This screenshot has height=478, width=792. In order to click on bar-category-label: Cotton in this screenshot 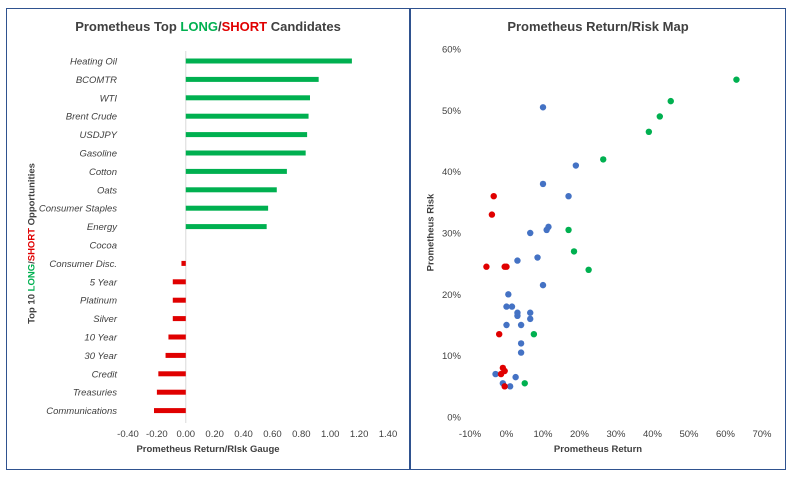, I will do `click(103, 172)`.